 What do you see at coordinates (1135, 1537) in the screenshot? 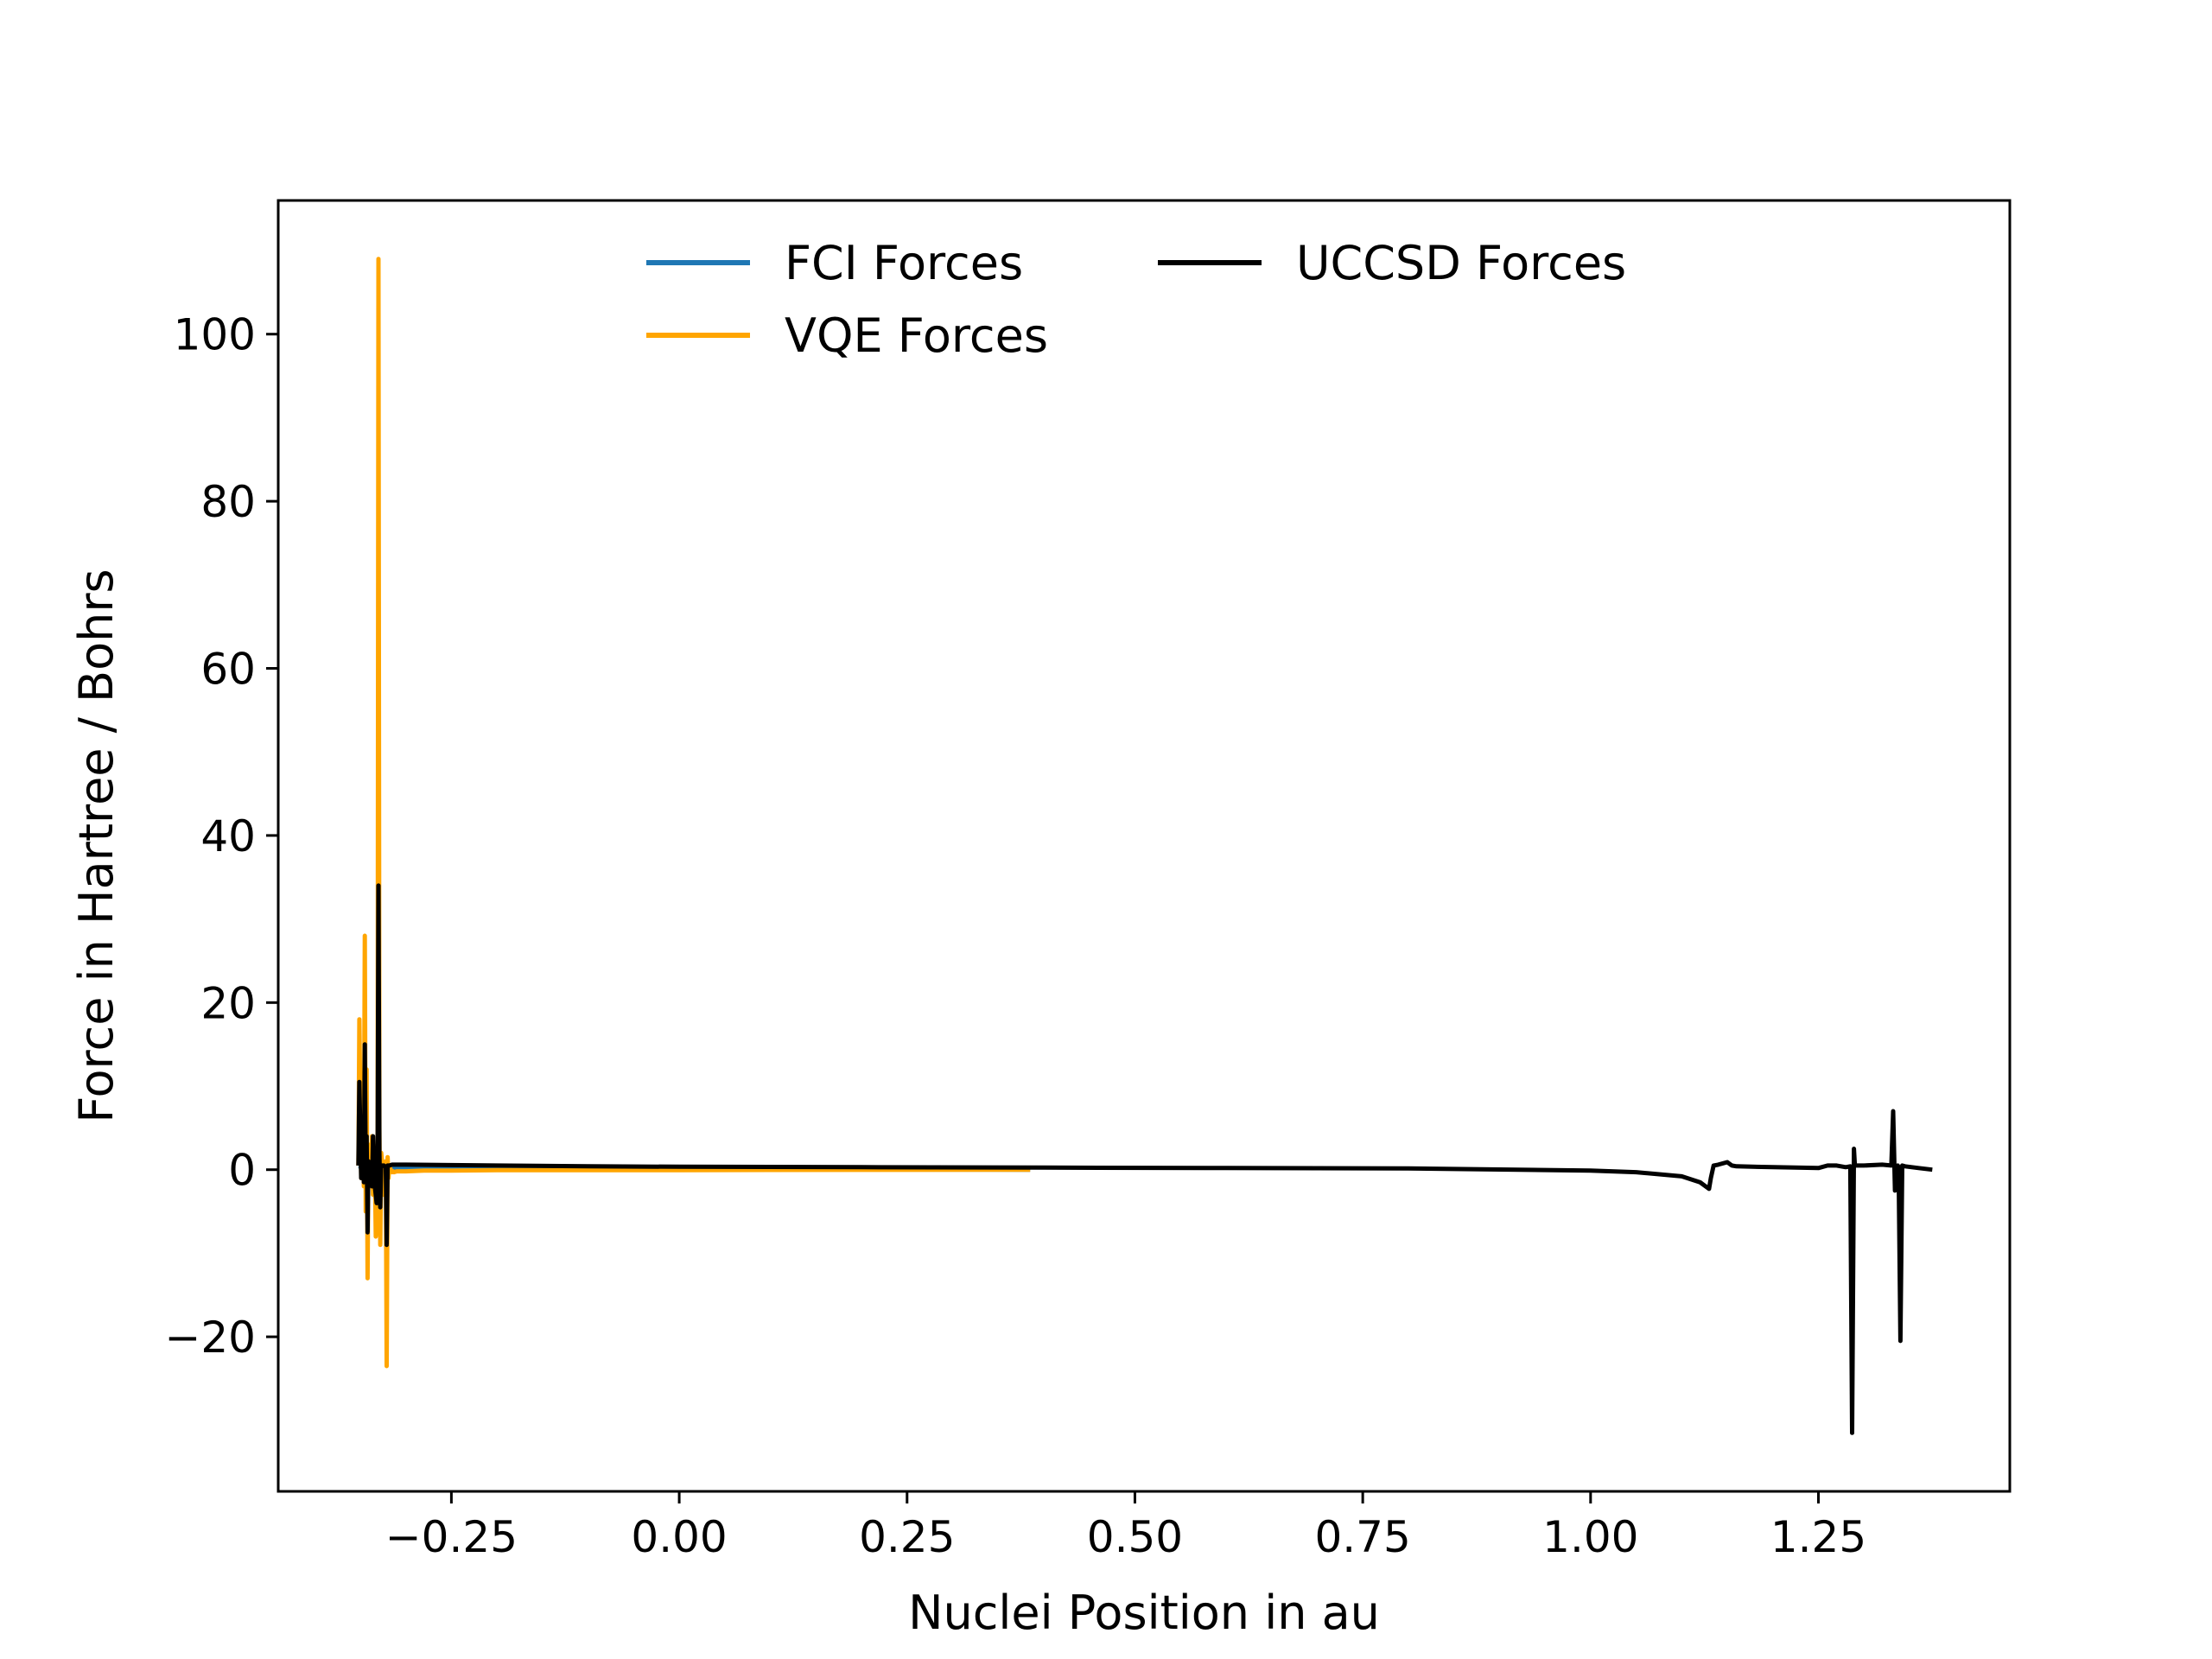
I see `x-tick-label: 0.50` at bounding box center [1135, 1537].